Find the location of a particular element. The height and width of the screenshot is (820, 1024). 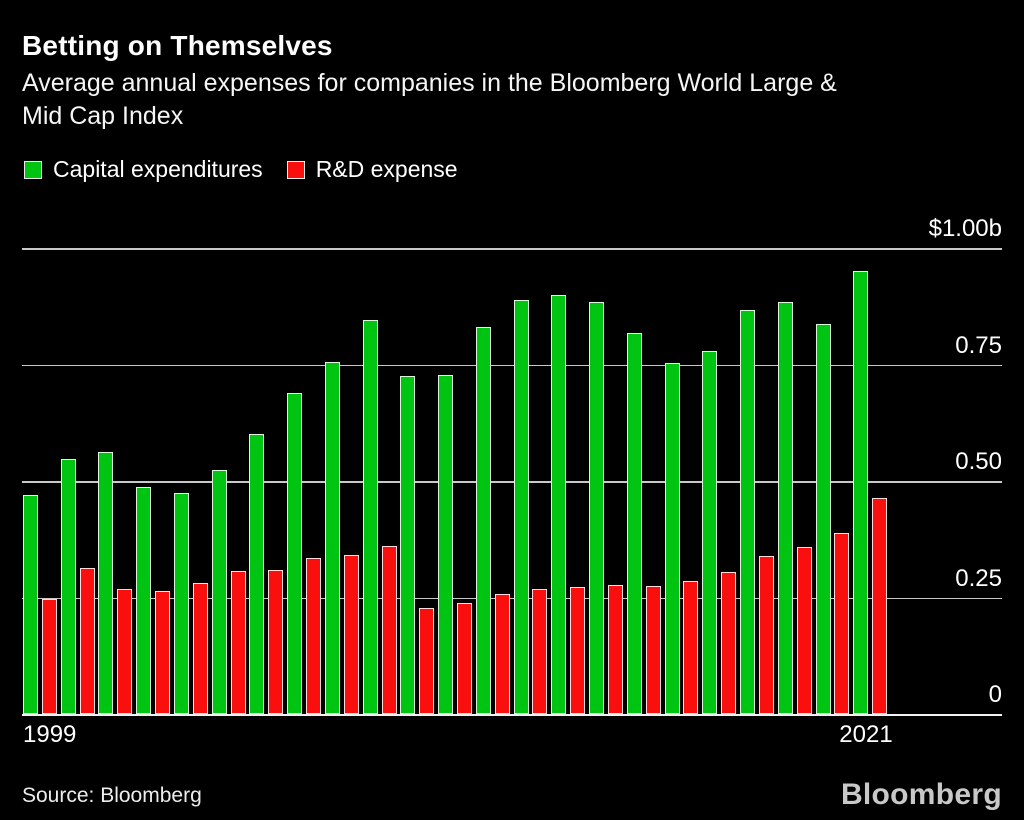

y-tick-label: 0.50 is located at coordinates (978, 461).